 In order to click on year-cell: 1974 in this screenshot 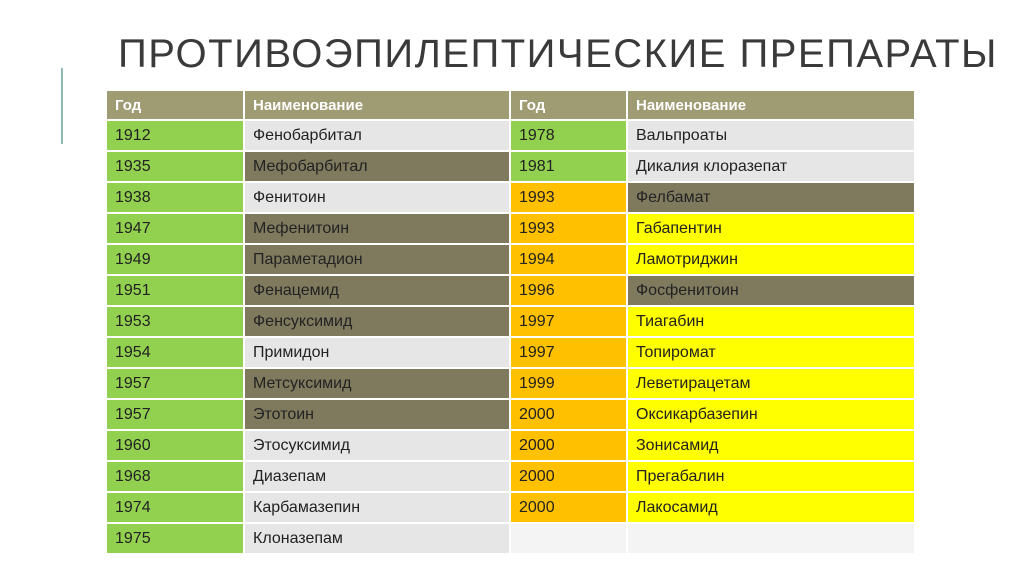, I will do `click(176, 508)`.